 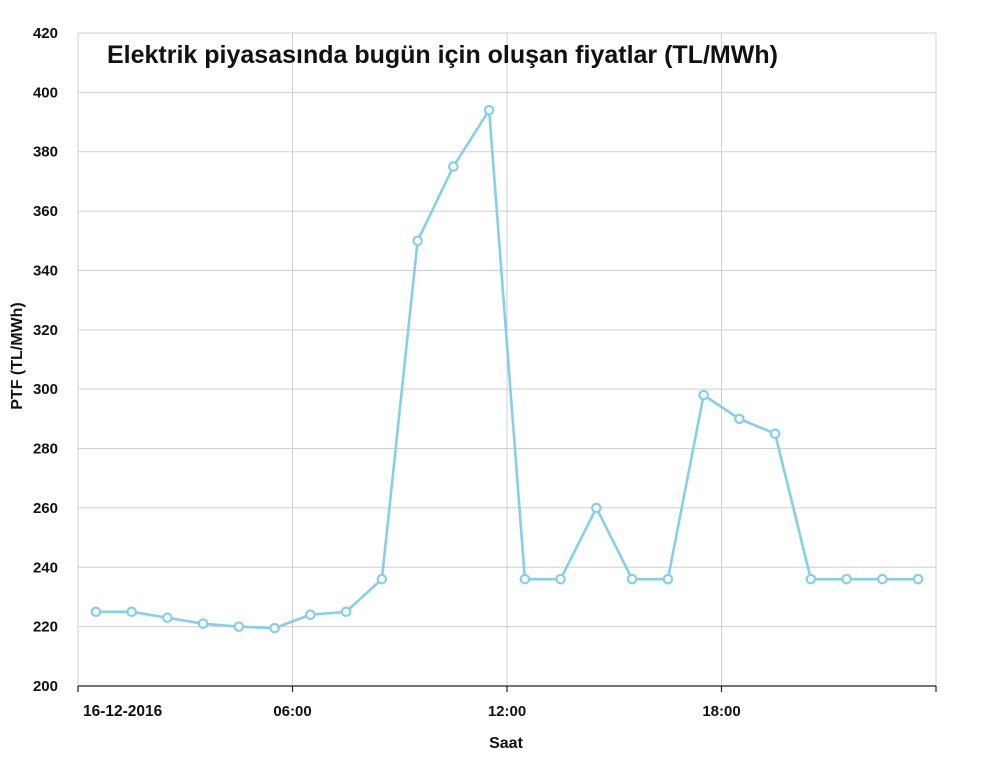 What do you see at coordinates (507, 711) in the screenshot?
I see `x-tick-label: 12:00` at bounding box center [507, 711].